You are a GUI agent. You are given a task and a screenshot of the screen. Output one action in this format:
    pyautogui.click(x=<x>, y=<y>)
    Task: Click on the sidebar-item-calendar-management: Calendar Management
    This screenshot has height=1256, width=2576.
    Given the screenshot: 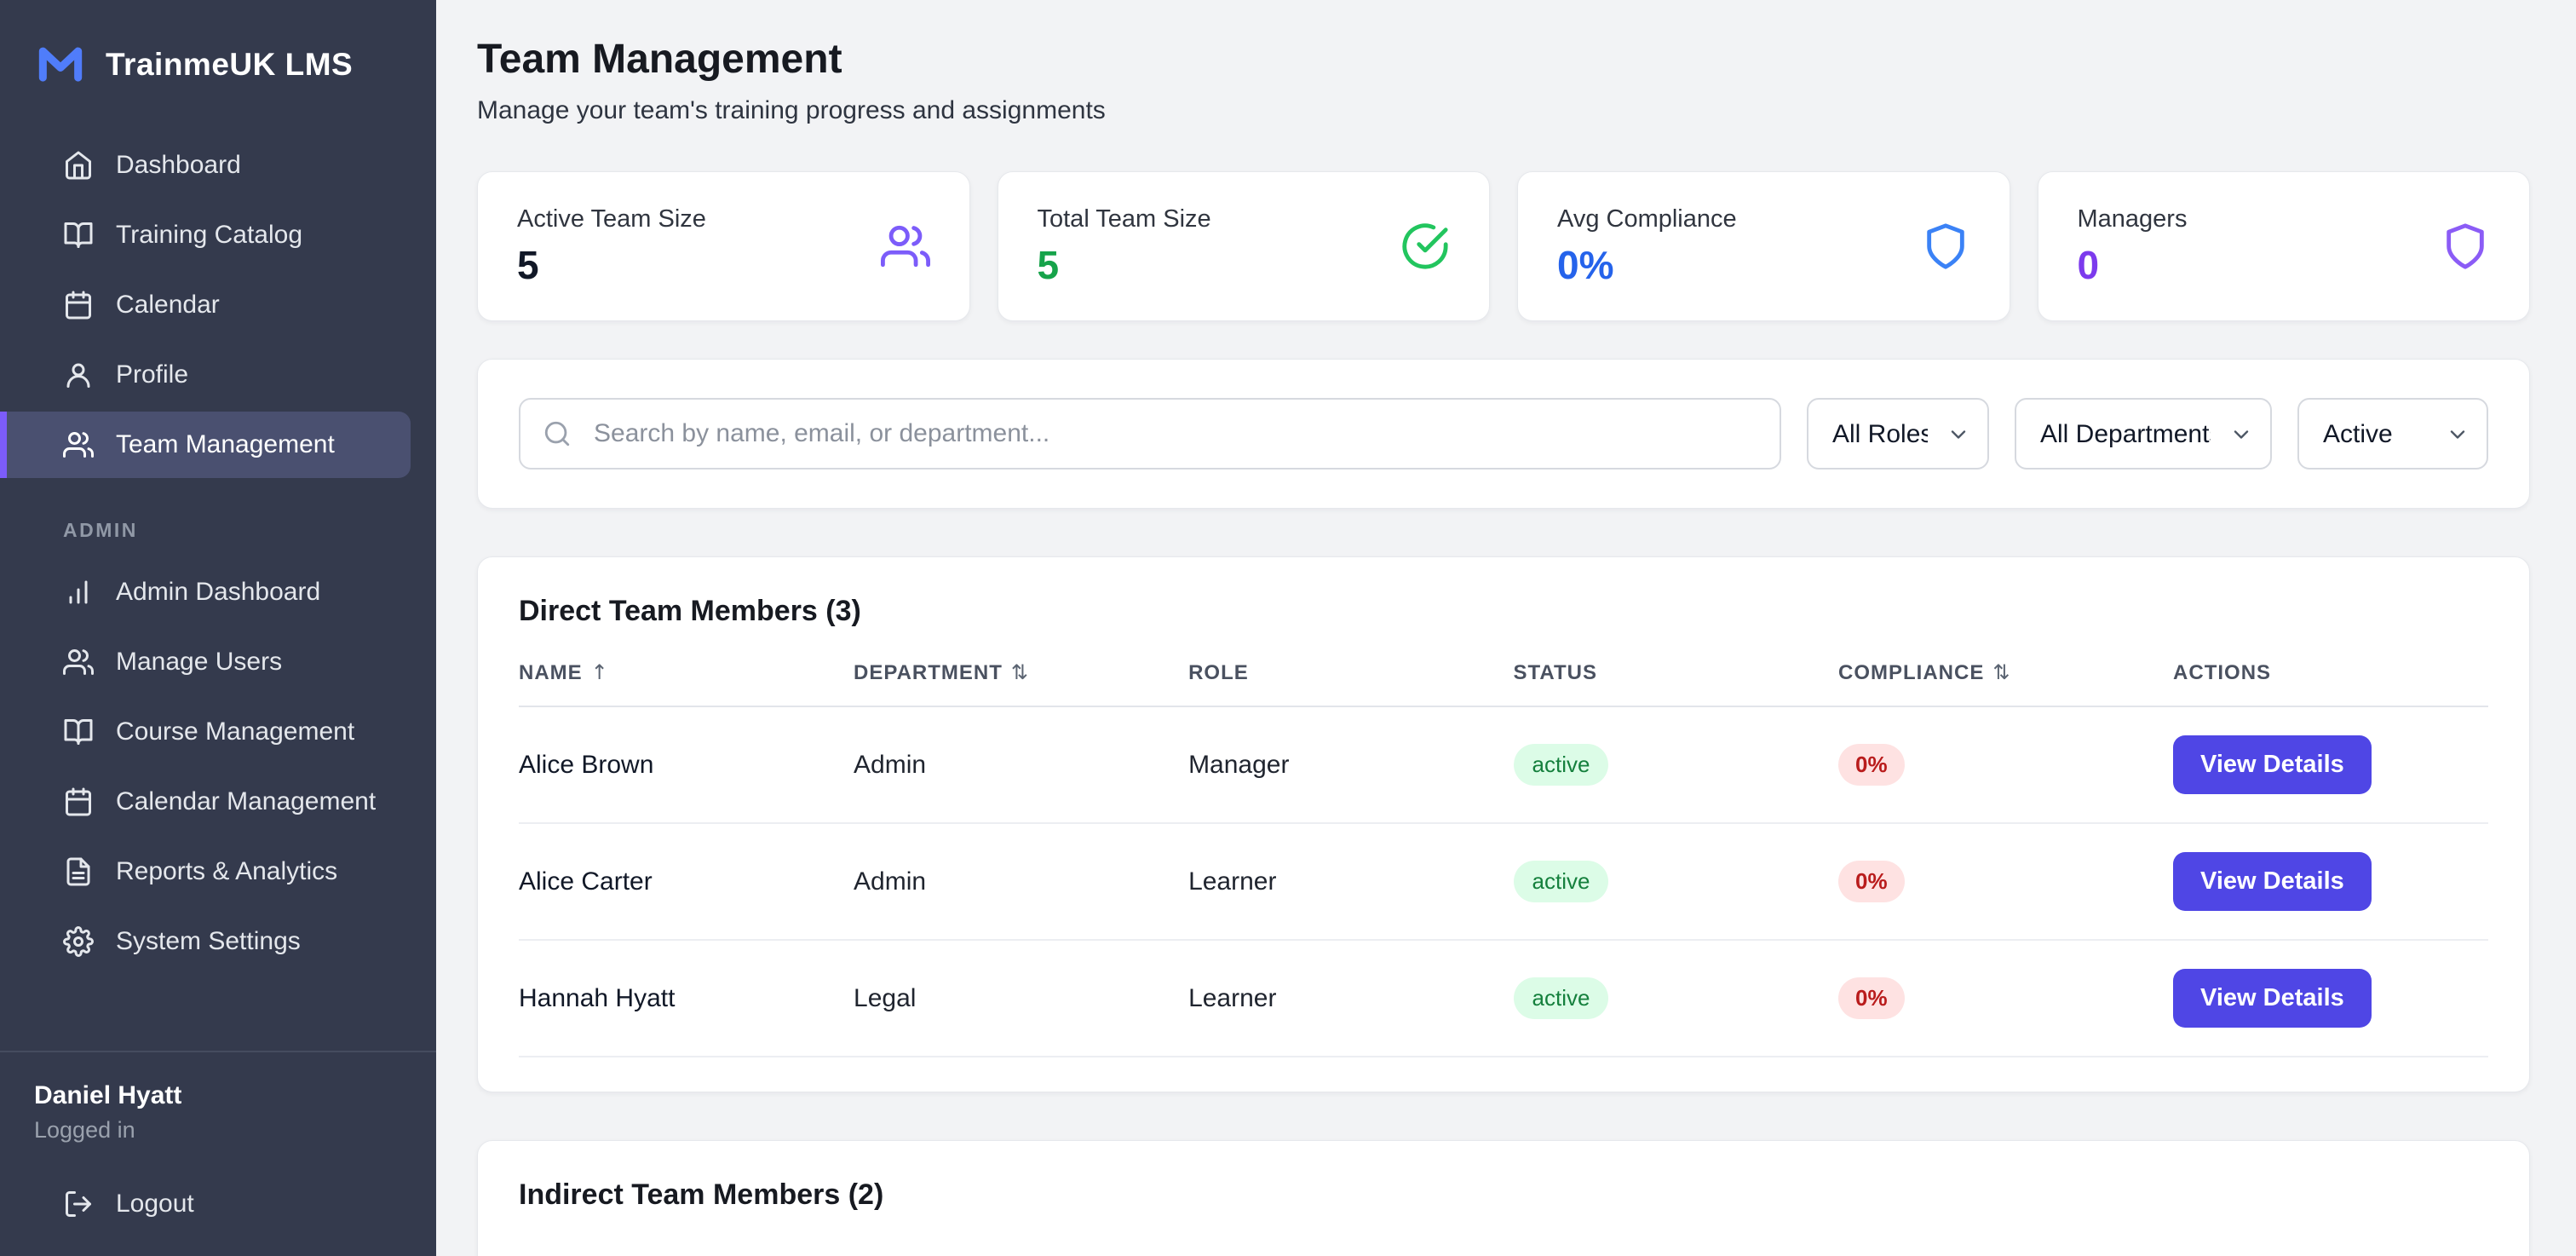 What is the action you would take?
    pyautogui.click(x=206, y=802)
    